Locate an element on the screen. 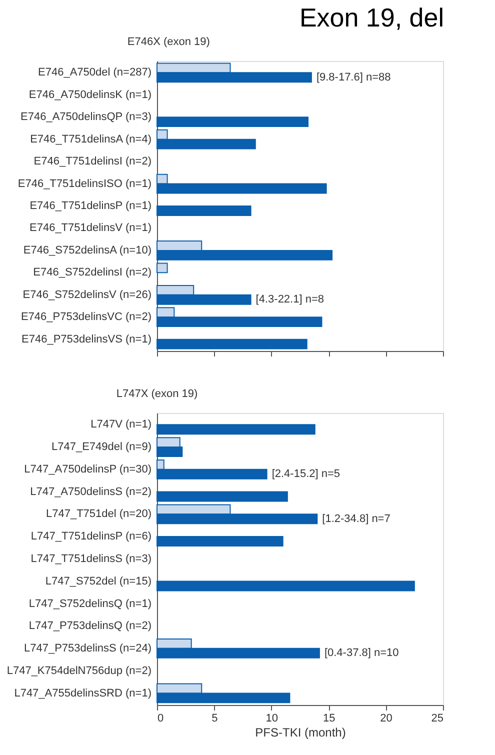 This screenshot has width=495, height=755. y-tick-label: L747_S752del (n=15) is located at coordinates (98, 581).